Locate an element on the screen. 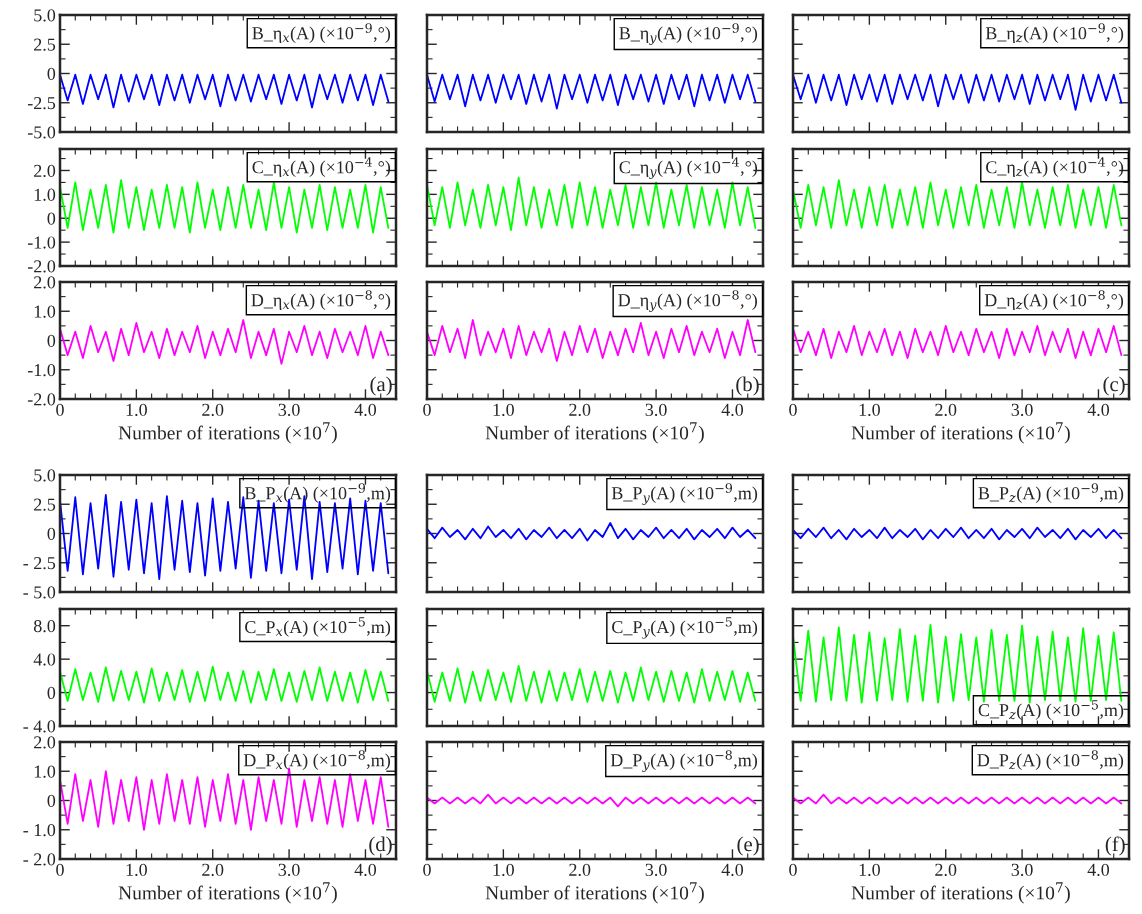 Image resolution: width=1142 pixels, height=914 pixels. y-tick-label: -2.5 is located at coordinates (41, 103).